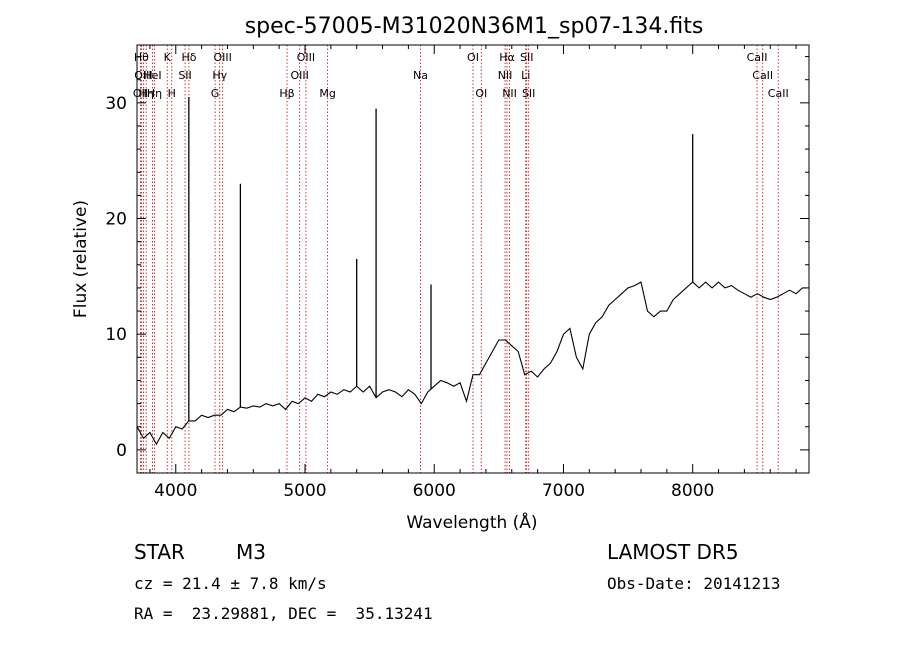 This screenshot has width=900, height=649. Describe the element at coordinates (81, 259) in the screenshot. I see `y-axis-label: Flux (relative)` at that location.